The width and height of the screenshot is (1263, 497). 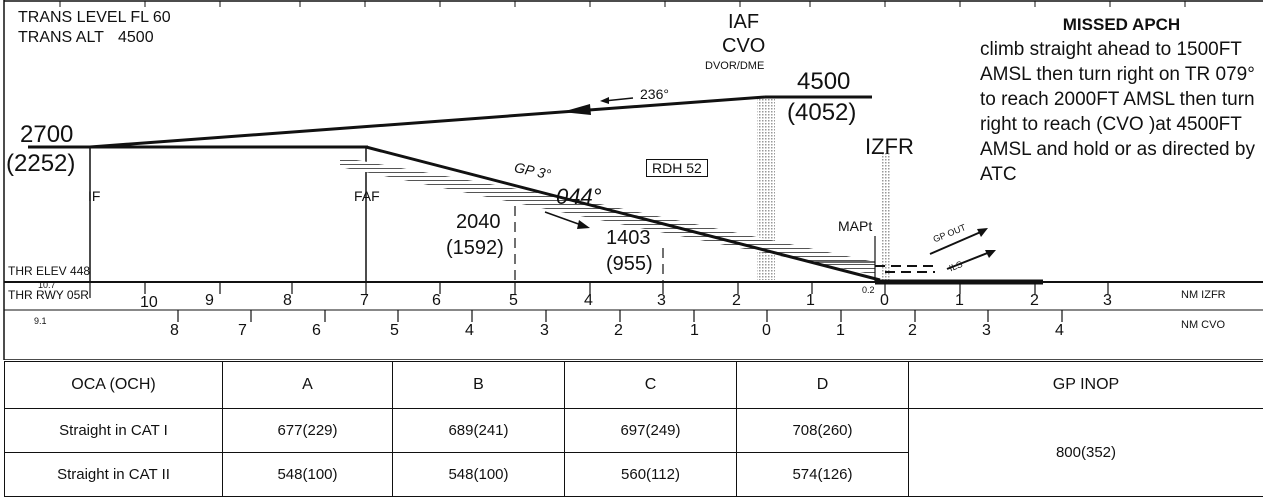 I want to click on table-cell: 677(229), so click(x=308, y=431).